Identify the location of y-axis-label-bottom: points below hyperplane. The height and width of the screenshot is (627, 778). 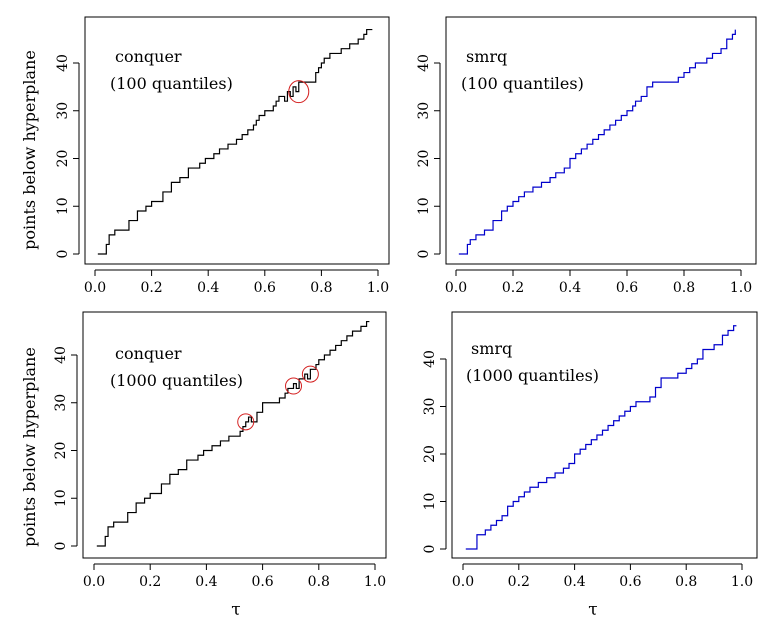
(29, 447).